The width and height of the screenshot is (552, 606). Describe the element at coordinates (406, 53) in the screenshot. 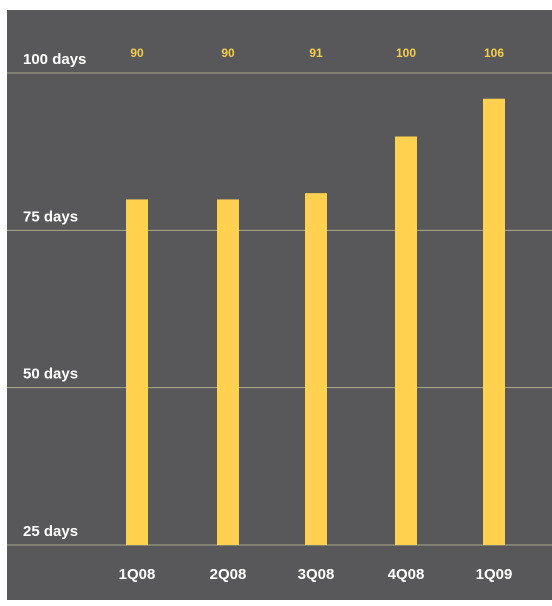

I see `data-label: 100` at that location.